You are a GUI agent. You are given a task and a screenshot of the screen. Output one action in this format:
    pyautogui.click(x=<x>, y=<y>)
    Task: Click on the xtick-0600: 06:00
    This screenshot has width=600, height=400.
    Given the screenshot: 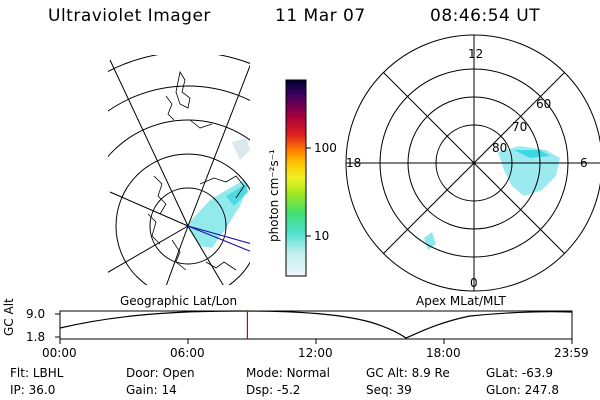 What is the action you would take?
    pyautogui.click(x=187, y=353)
    